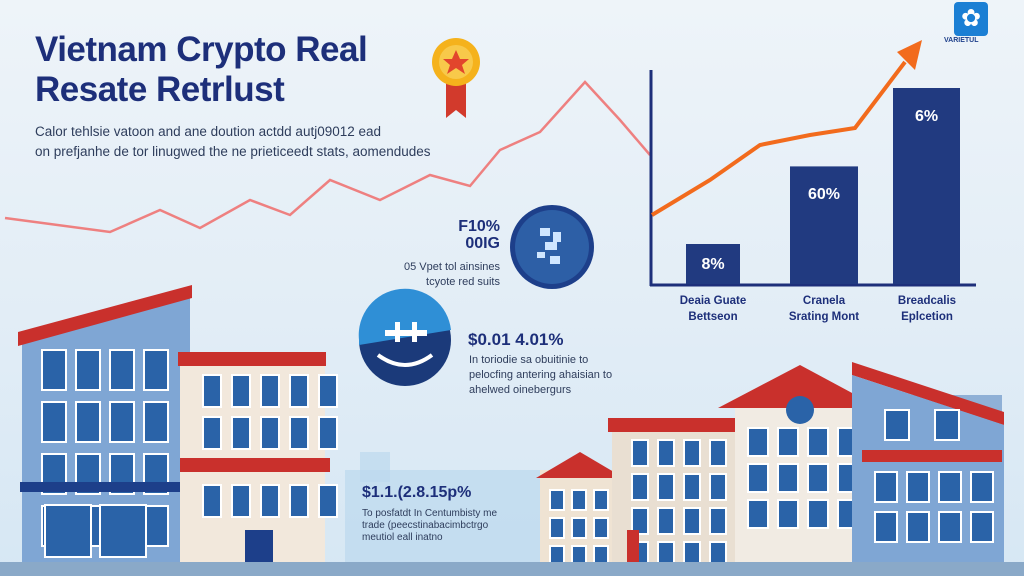  Describe the element at coordinates (824, 301) in the screenshot. I see `bar-label-2-line-1: Cranela` at that location.